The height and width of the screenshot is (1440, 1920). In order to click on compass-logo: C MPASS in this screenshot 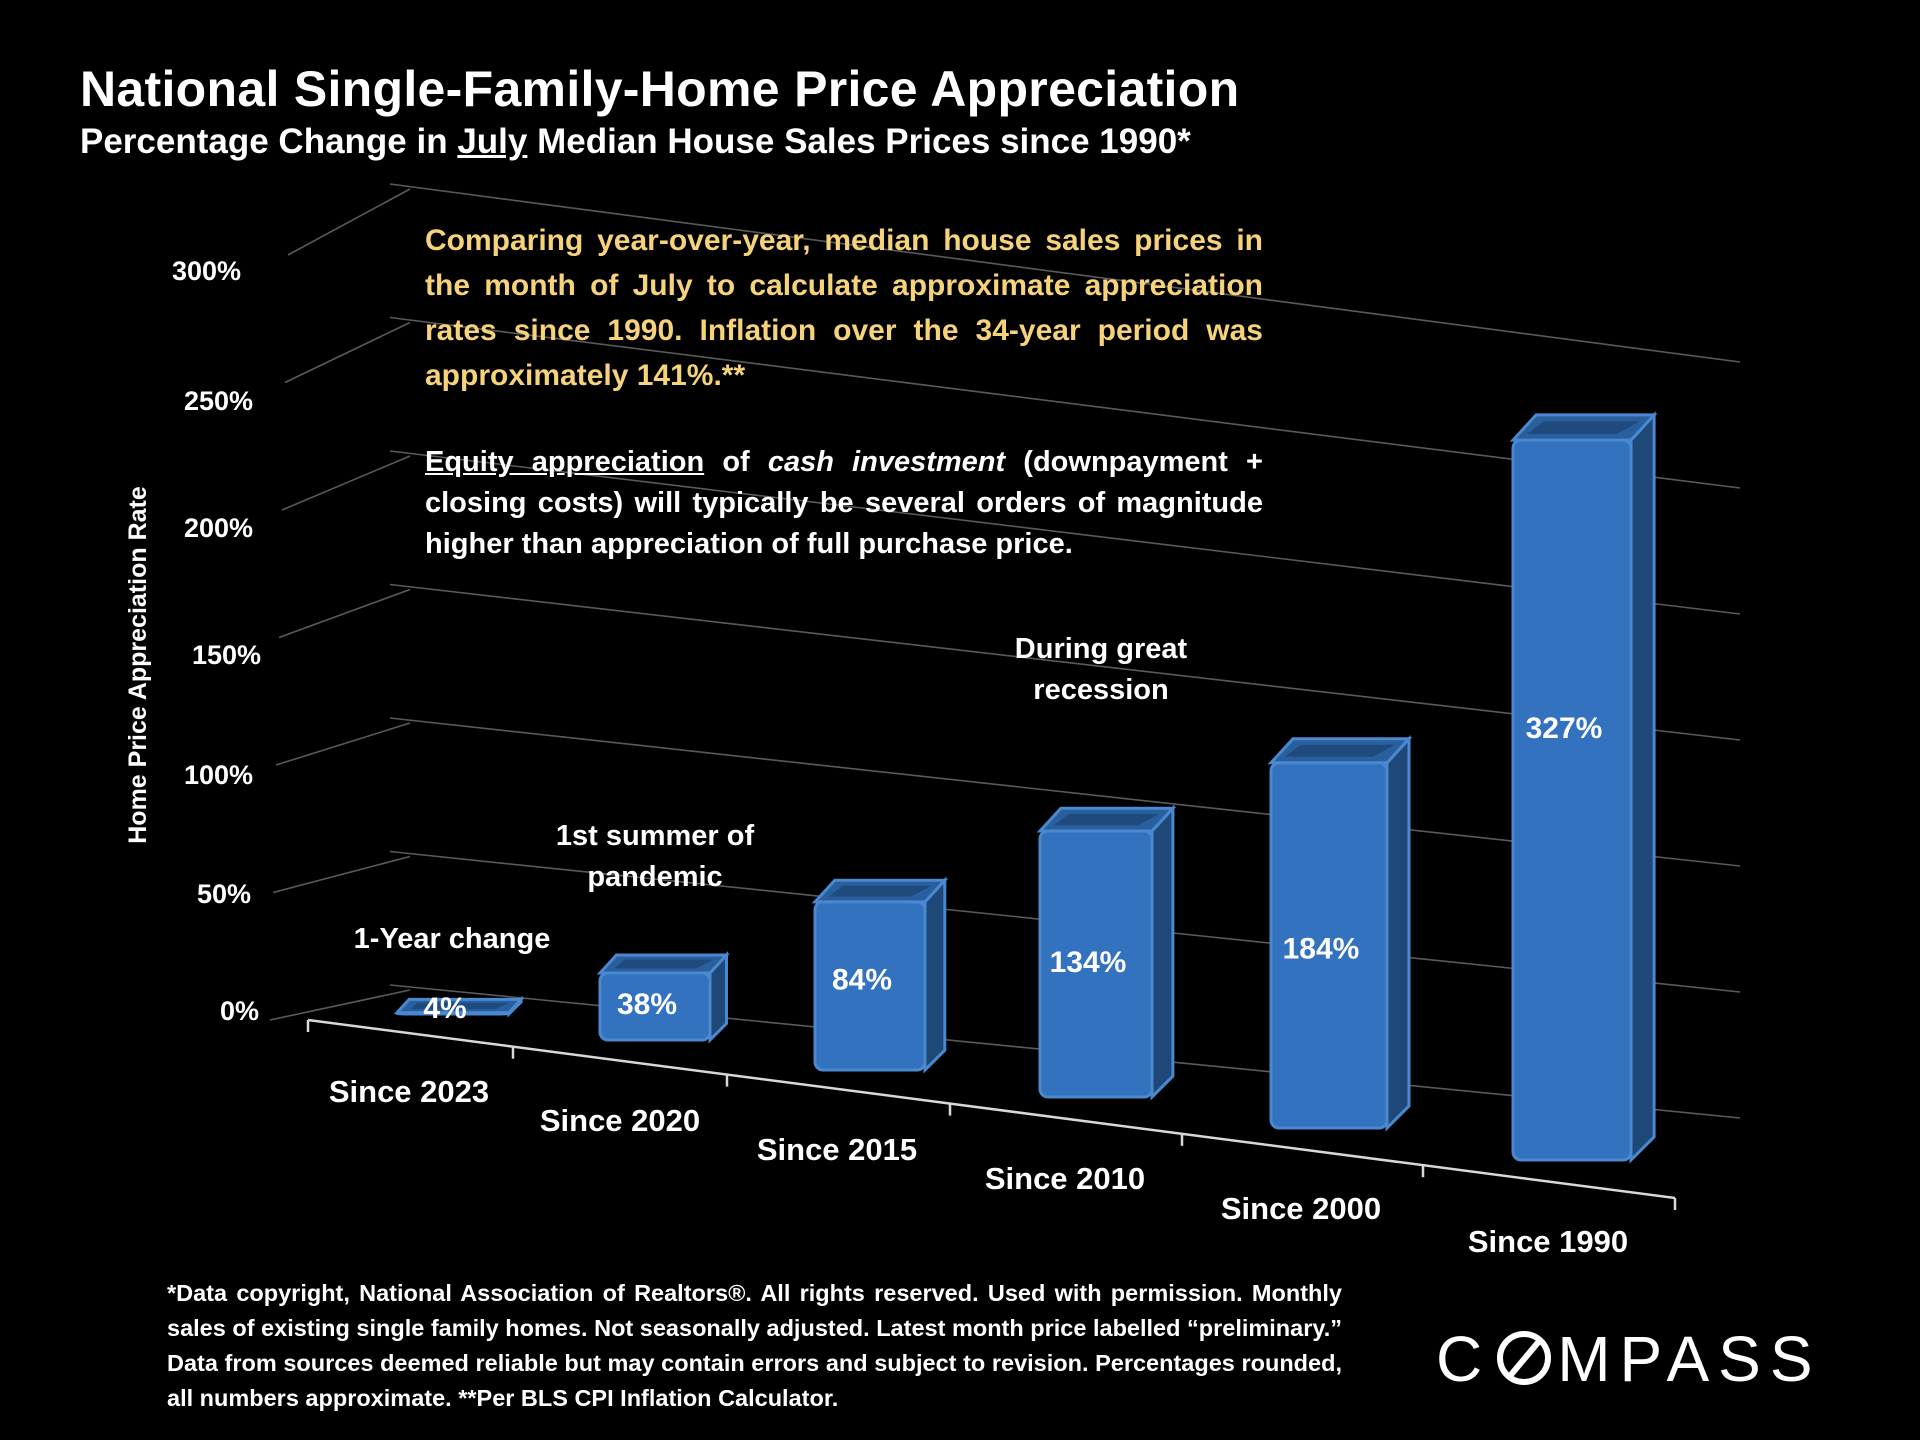, I will do `click(1629, 1359)`.